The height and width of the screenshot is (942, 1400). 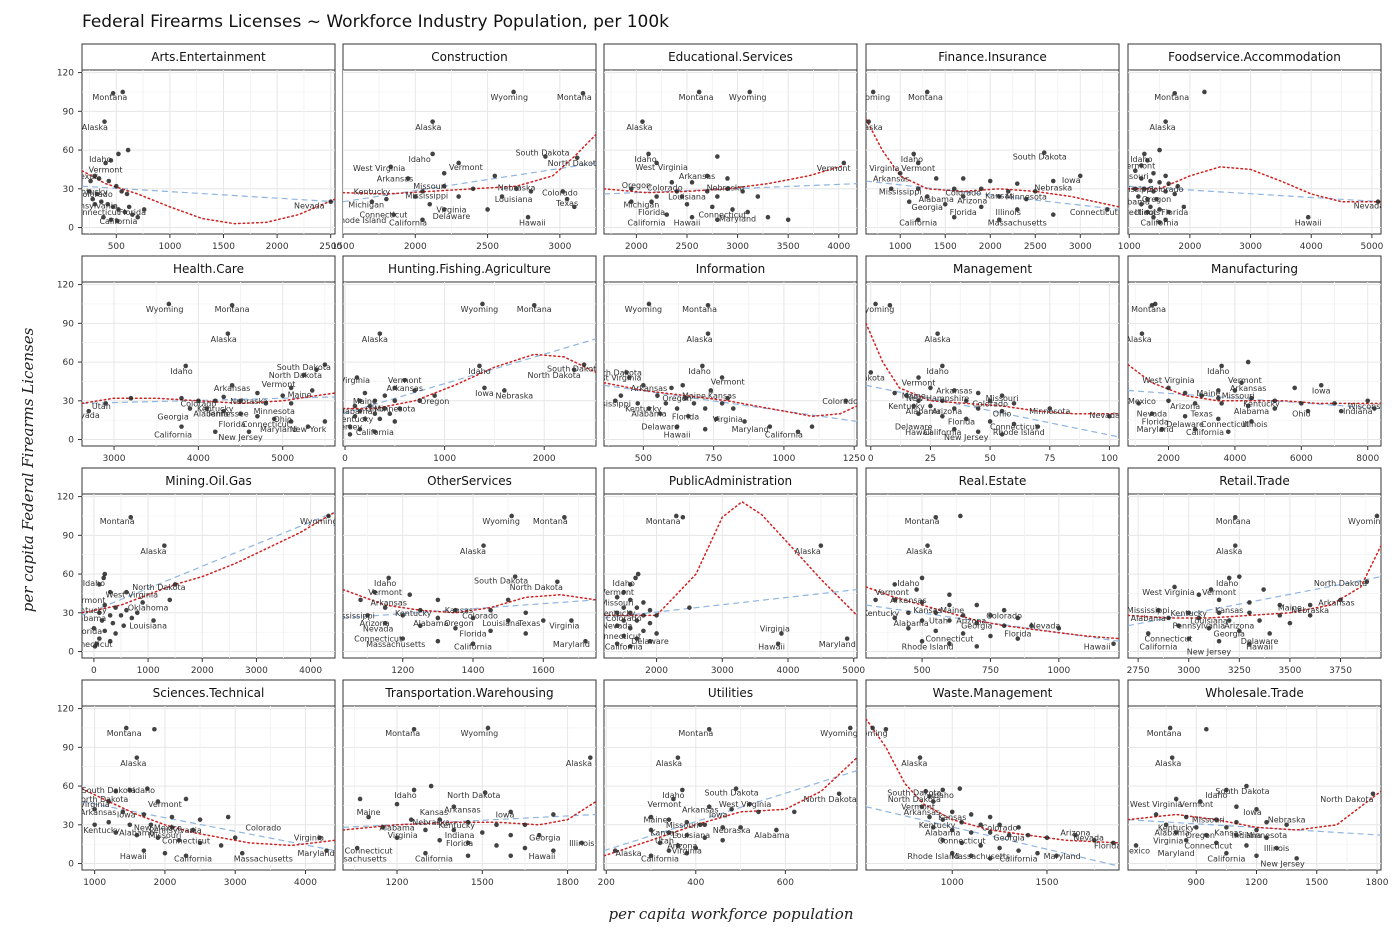 What do you see at coordinates (730, 57) in the screenshot?
I see `facet-strip-label: Educational.Services` at bounding box center [730, 57].